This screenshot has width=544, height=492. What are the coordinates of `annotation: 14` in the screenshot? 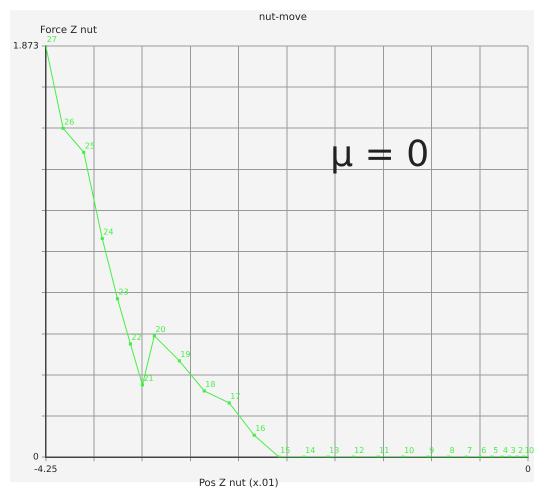 It's located at (310, 451).